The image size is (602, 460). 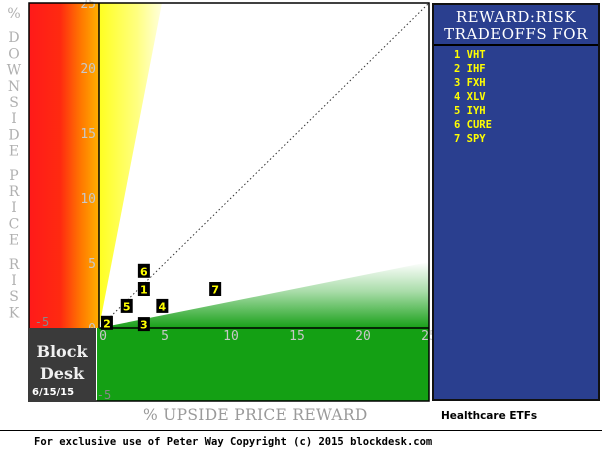 I want to click on data-point-label: 3, so click(x=144, y=325).